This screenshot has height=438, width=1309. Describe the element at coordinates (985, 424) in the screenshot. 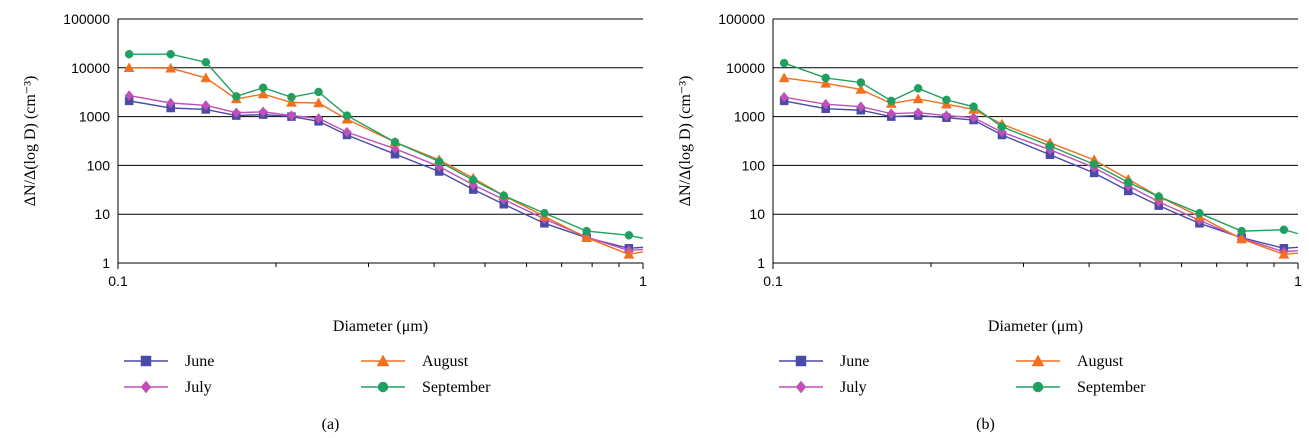

I see `panel-label: (b)` at that location.